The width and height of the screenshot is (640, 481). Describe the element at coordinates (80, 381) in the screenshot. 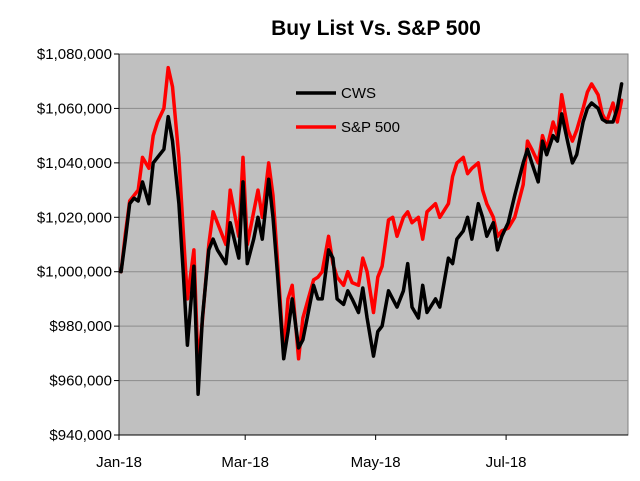

I see `y-tick-label: $960,000` at that location.